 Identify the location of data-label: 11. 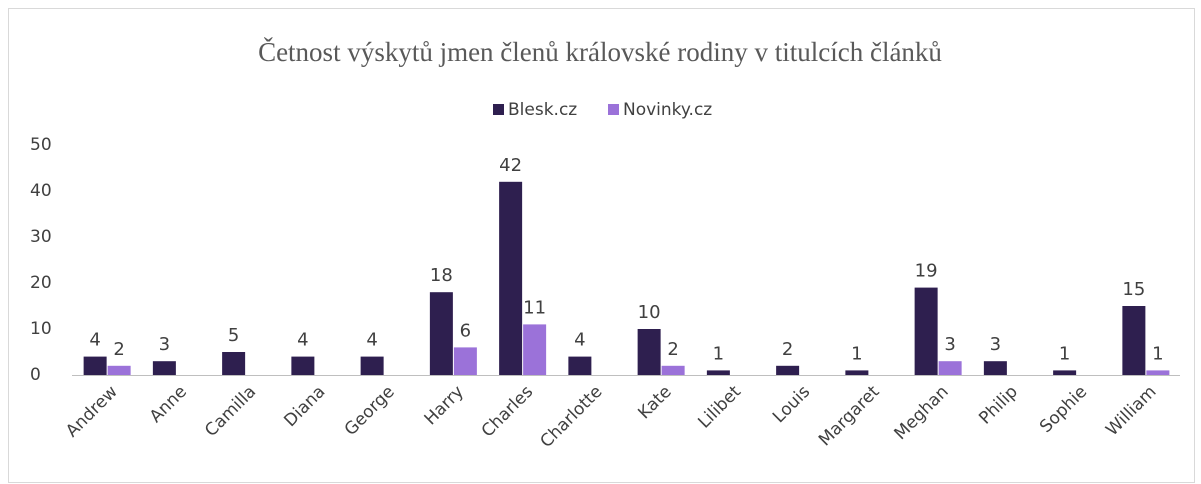
(534, 307).